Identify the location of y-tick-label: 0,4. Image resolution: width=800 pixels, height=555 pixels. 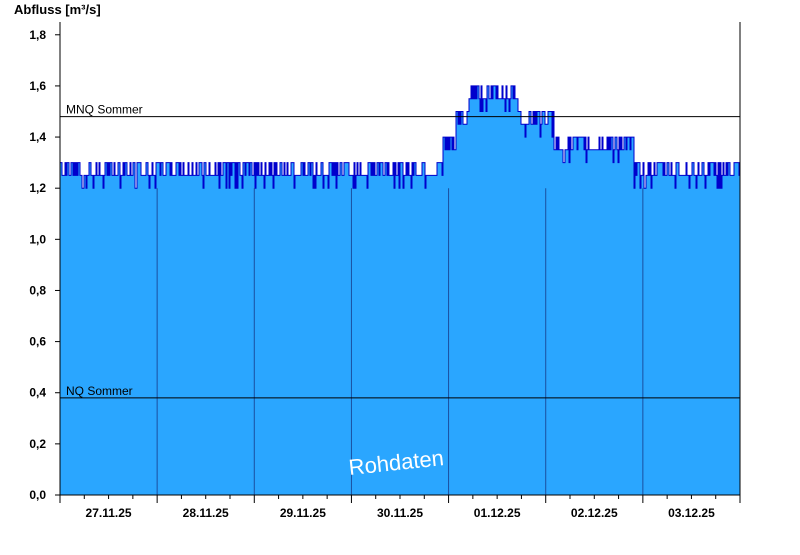
(37, 393).